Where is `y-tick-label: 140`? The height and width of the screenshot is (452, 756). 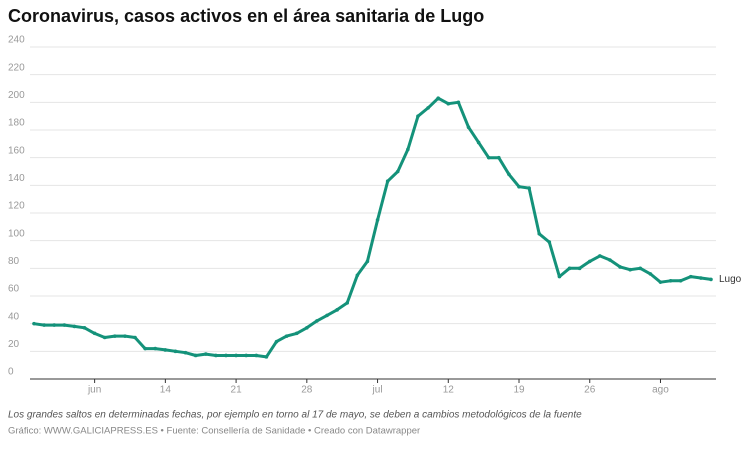 y-tick-label: 140 is located at coordinates (16, 178).